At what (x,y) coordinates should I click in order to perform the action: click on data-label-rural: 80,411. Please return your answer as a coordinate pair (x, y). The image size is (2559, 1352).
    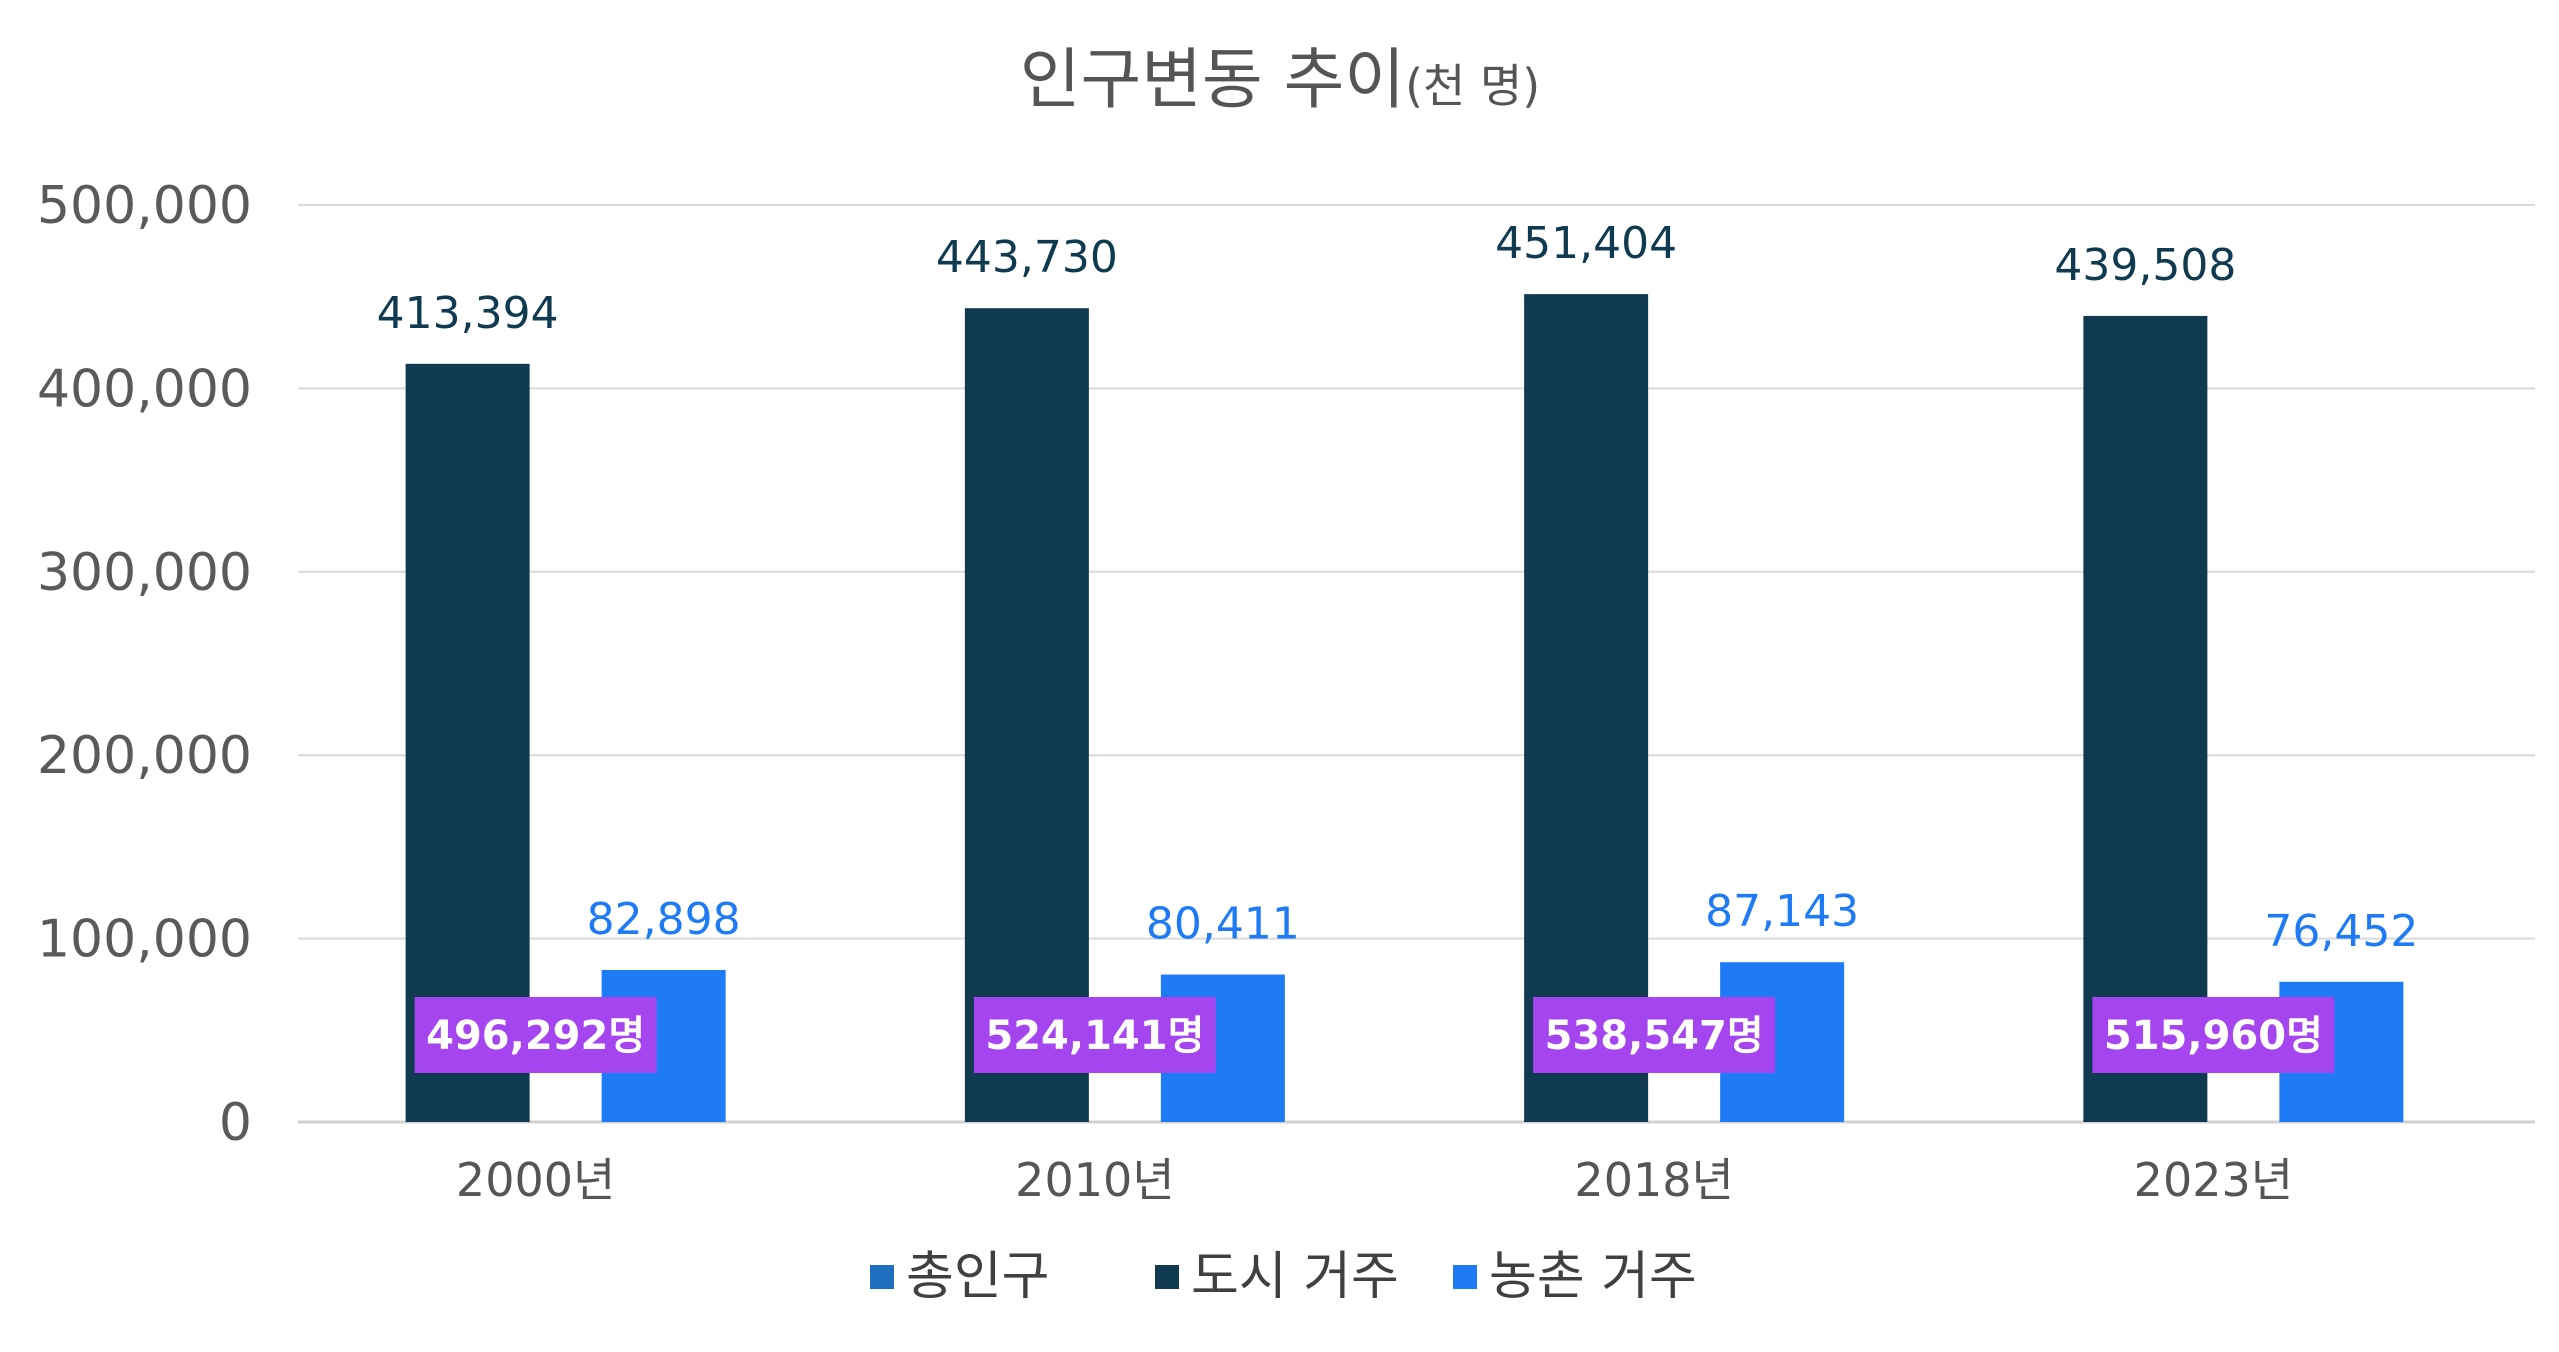
    Looking at the image, I should click on (1223, 924).